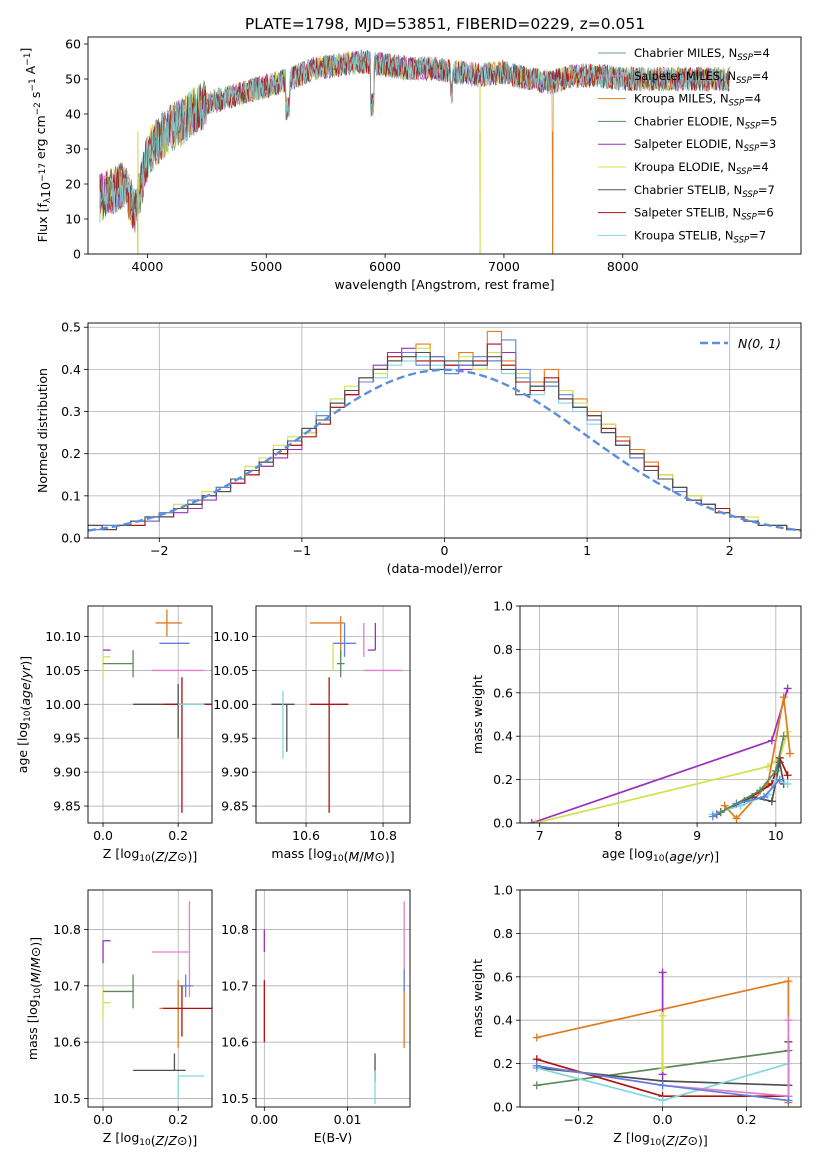 This screenshot has width=819, height=1170. I want to click on mass-vs-z-xlabel: Z [log10(Z/Z⊙)], so click(150, 1139).